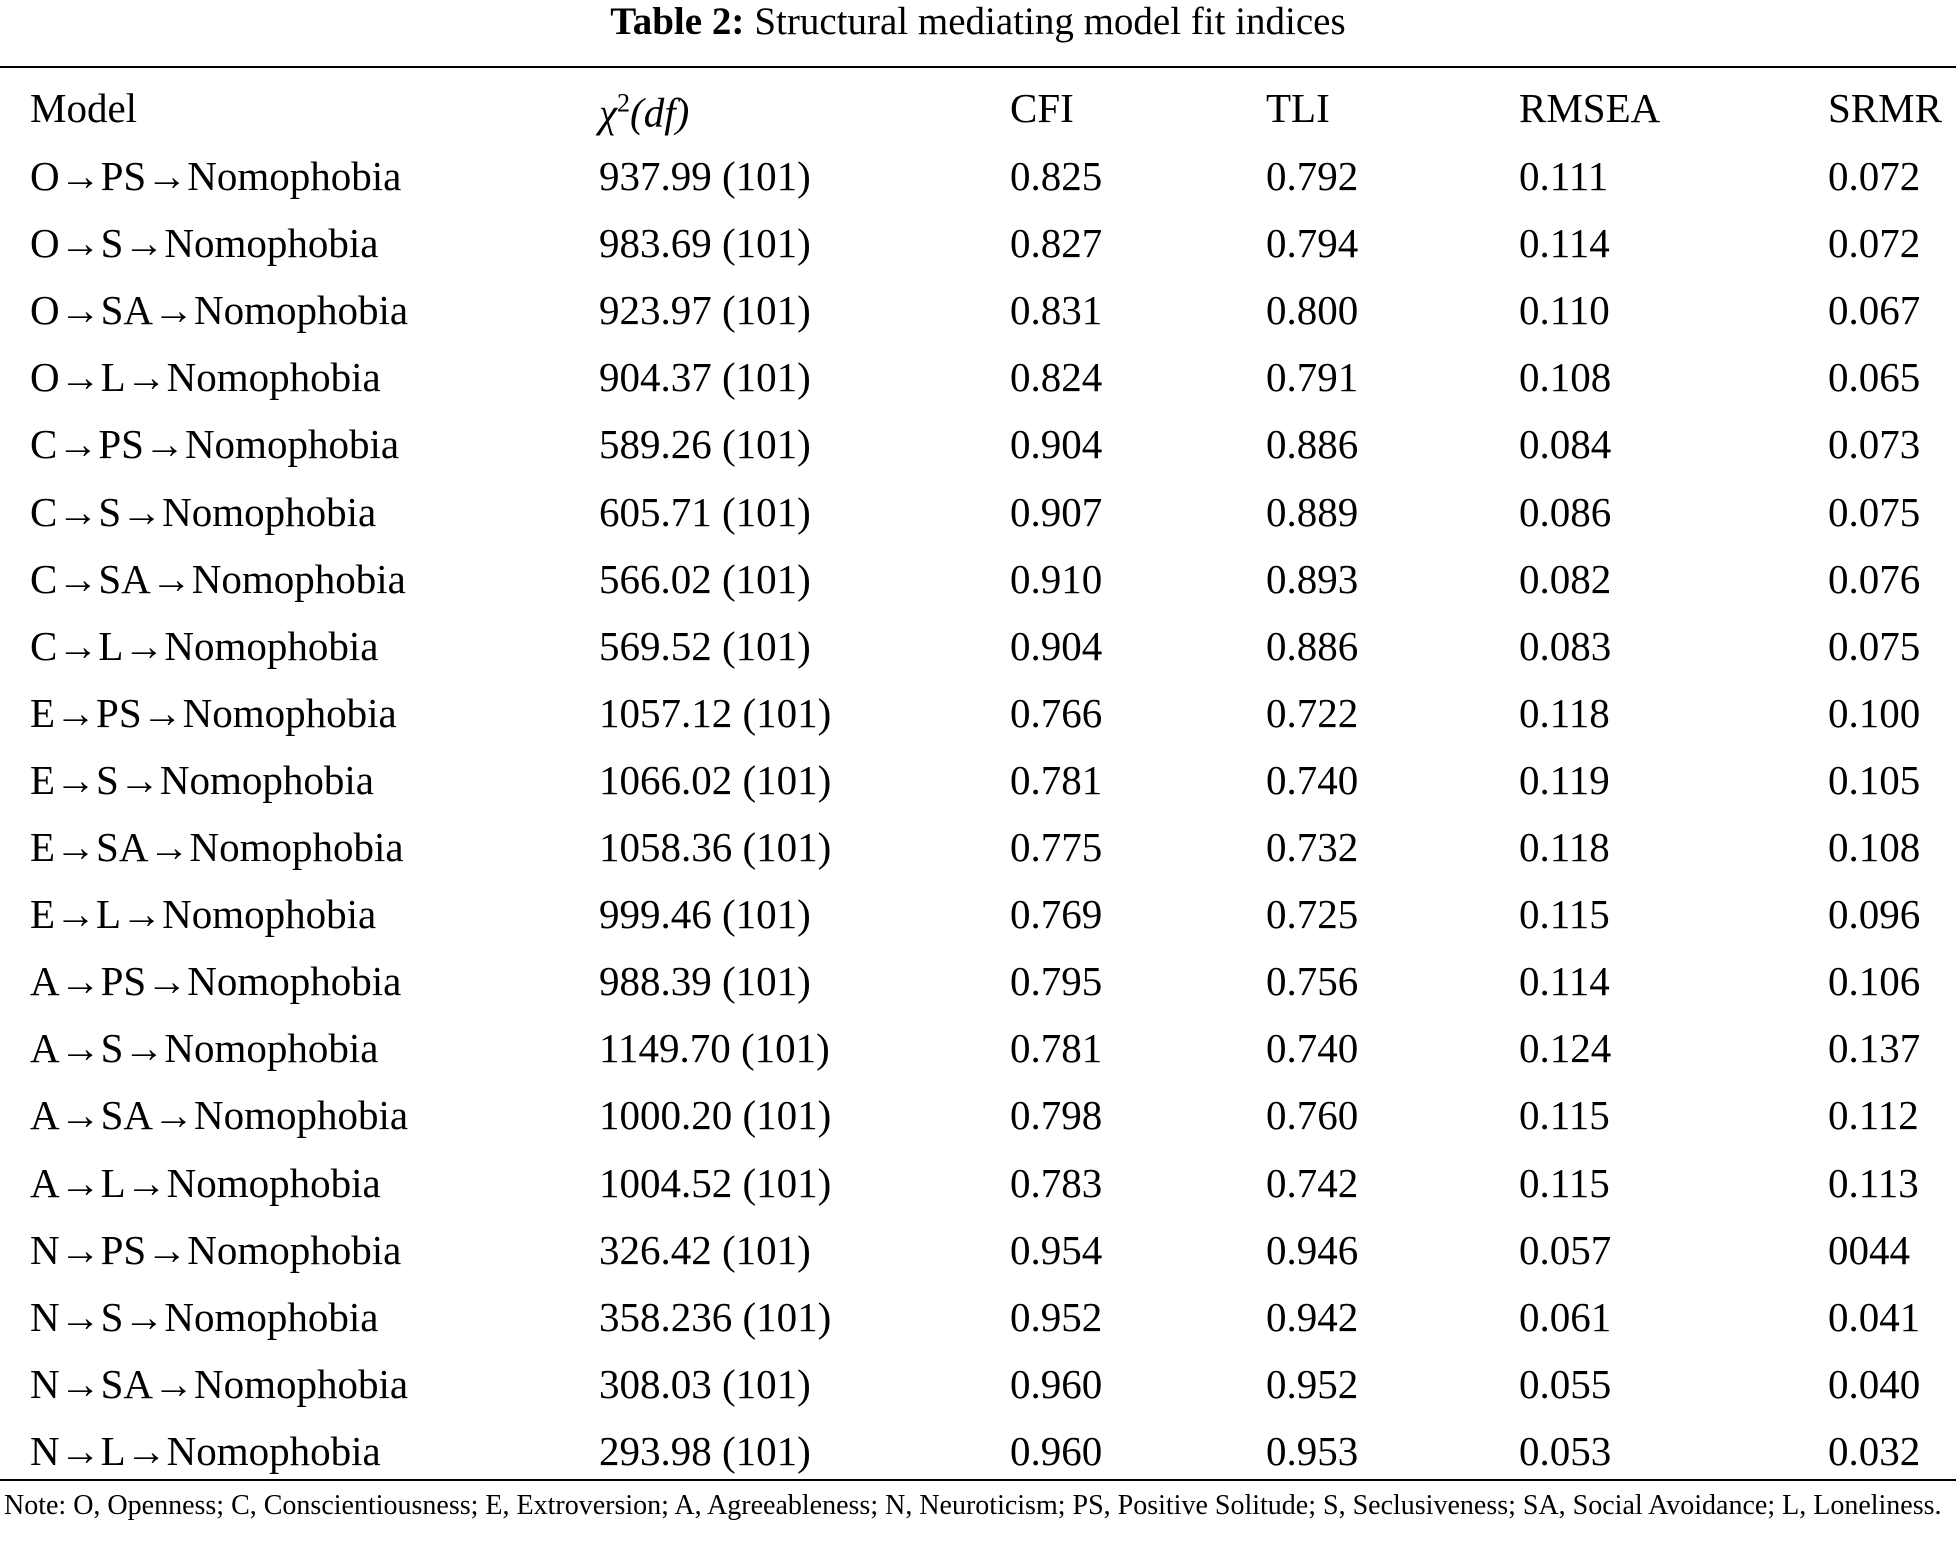 The height and width of the screenshot is (1561, 1956). I want to click on header-cell: CFI, so click(1042, 108).